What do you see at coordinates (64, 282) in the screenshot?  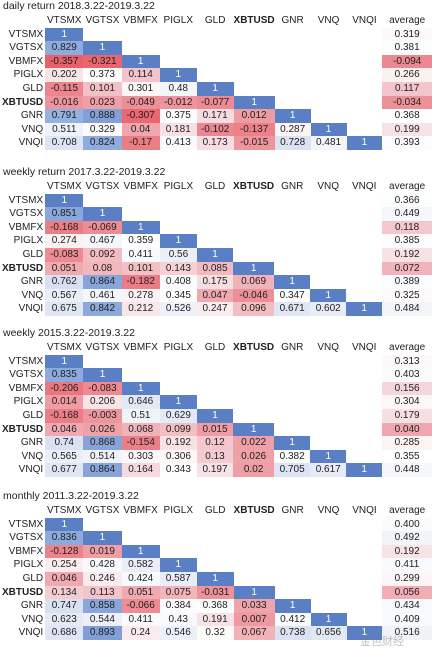 I see `correlation-cell: 0.762` at bounding box center [64, 282].